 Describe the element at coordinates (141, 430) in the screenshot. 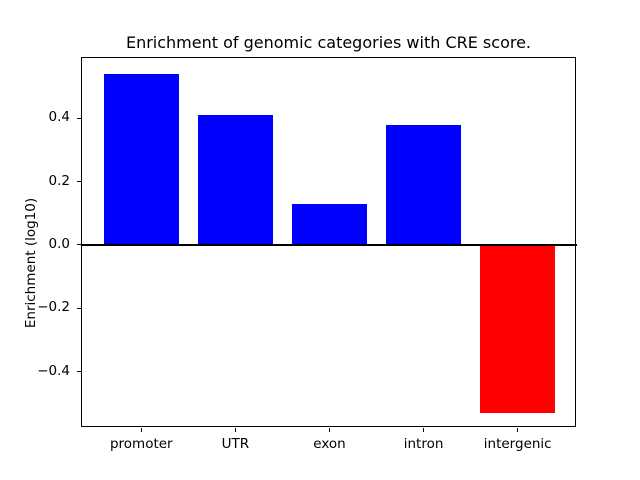

I see `x-tick-promoter` at that location.